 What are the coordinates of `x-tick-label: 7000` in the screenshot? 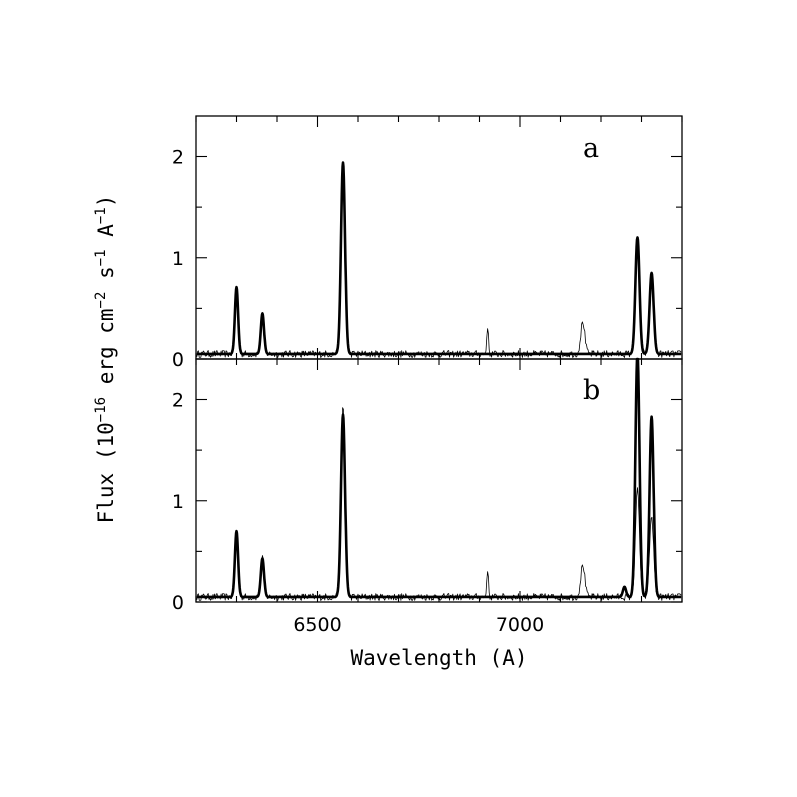 It's located at (520, 625).